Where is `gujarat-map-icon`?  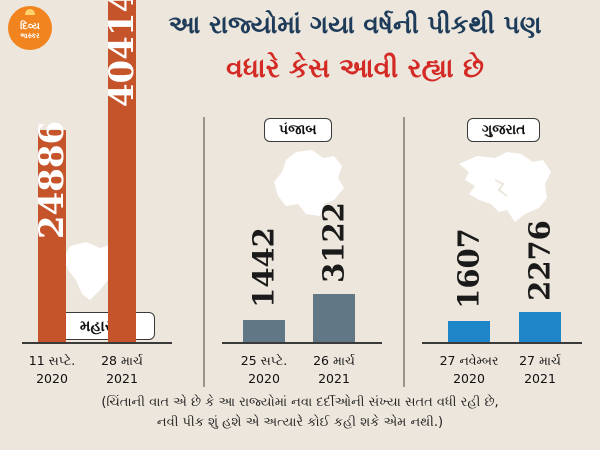 gujarat-map-icon is located at coordinates (505, 187).